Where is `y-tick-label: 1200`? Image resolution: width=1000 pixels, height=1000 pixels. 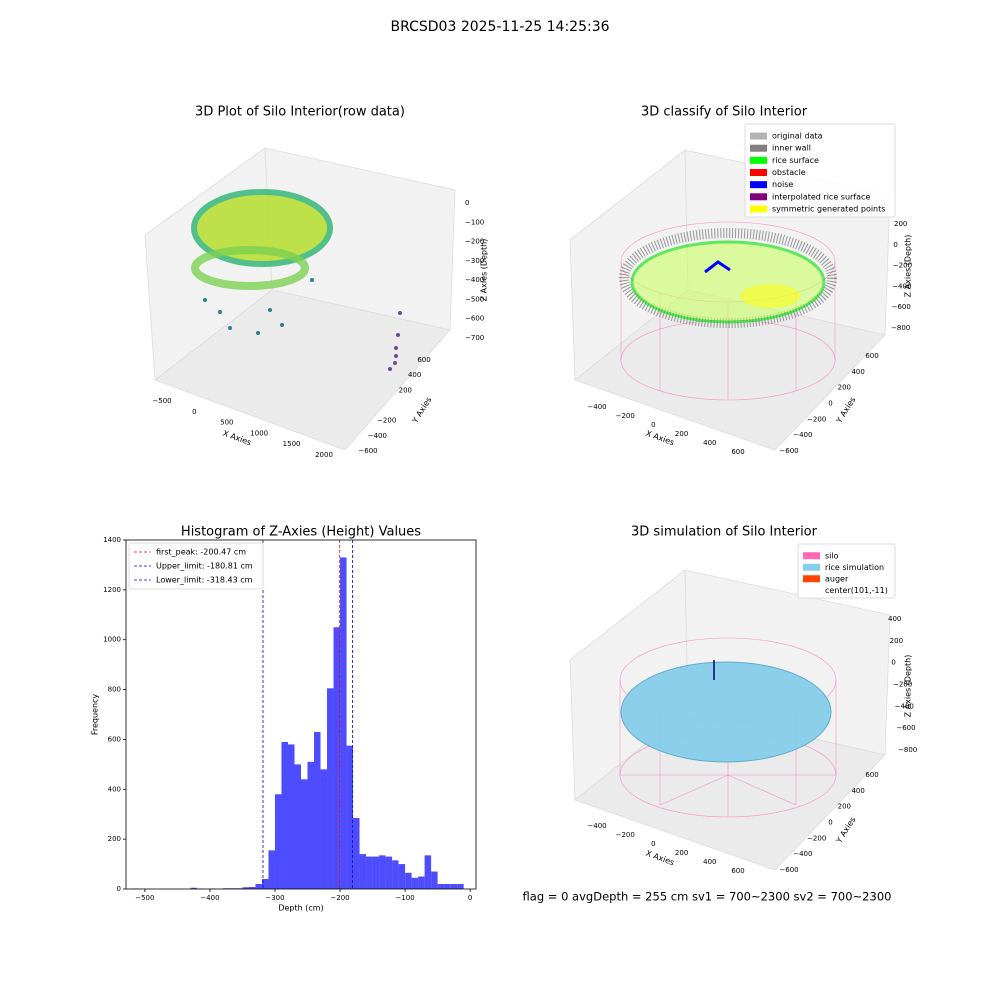 y-tick-label: 1200 is located at coordinates (112, 590).